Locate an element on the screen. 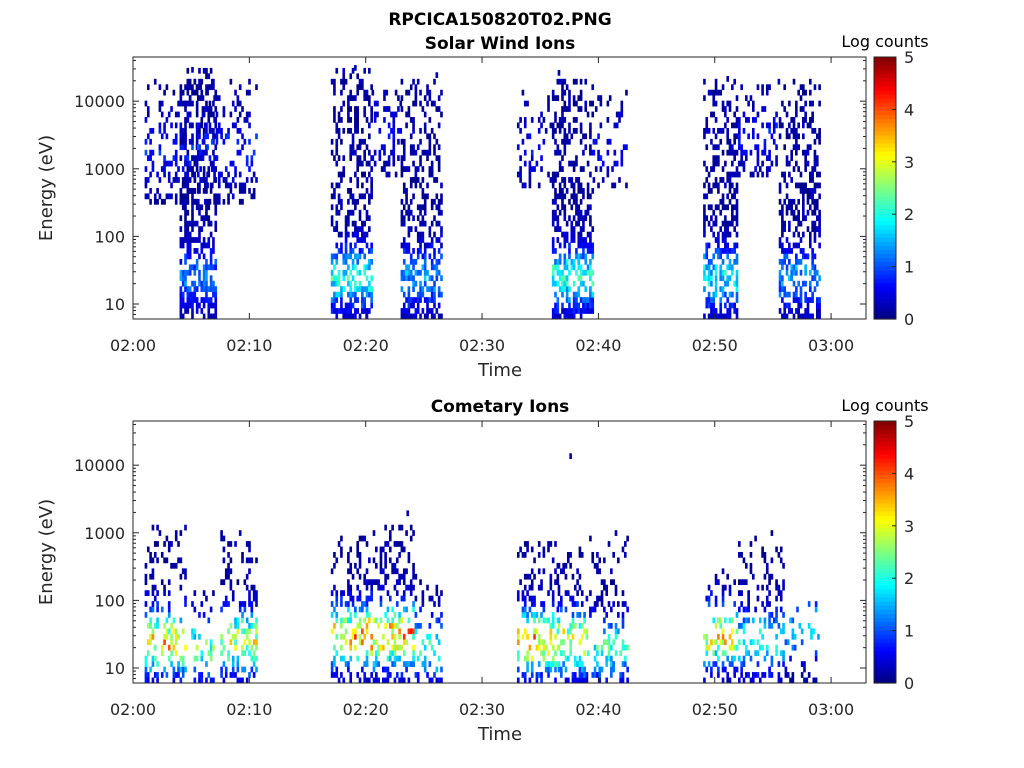  x-tick-label: 02:00 is located at coordinates (133, 709).